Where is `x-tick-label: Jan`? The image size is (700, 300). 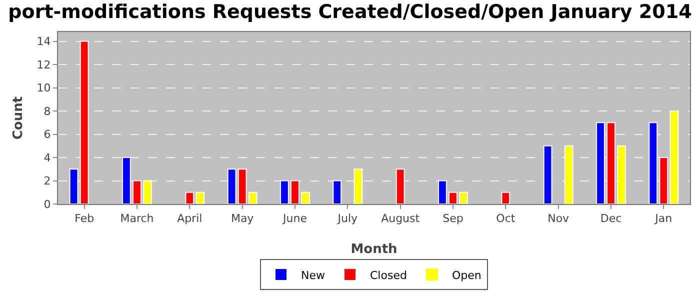 x-tick-label: Jan is located at coordinates (663, 219).